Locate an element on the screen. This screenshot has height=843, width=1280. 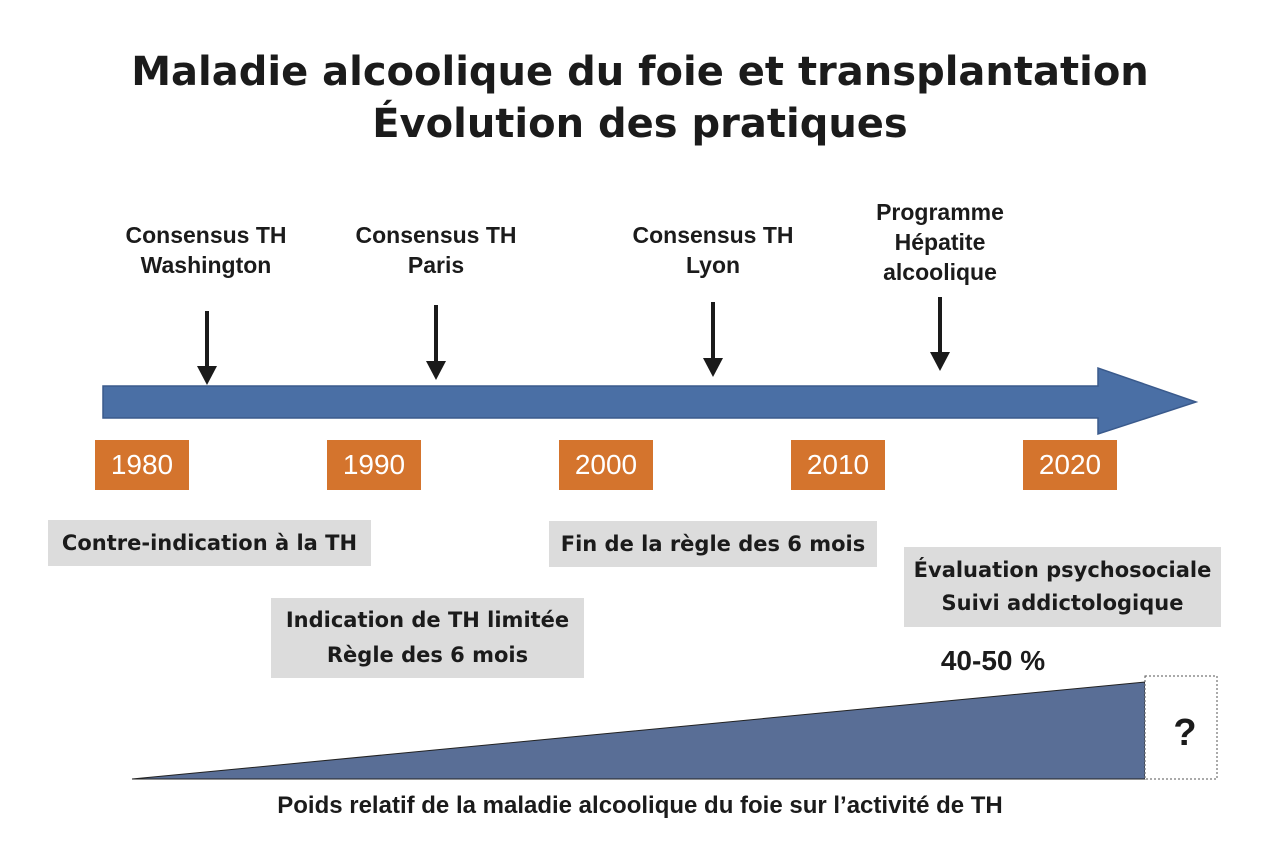
event-arrow-programme is located at coordinates (940, 334).